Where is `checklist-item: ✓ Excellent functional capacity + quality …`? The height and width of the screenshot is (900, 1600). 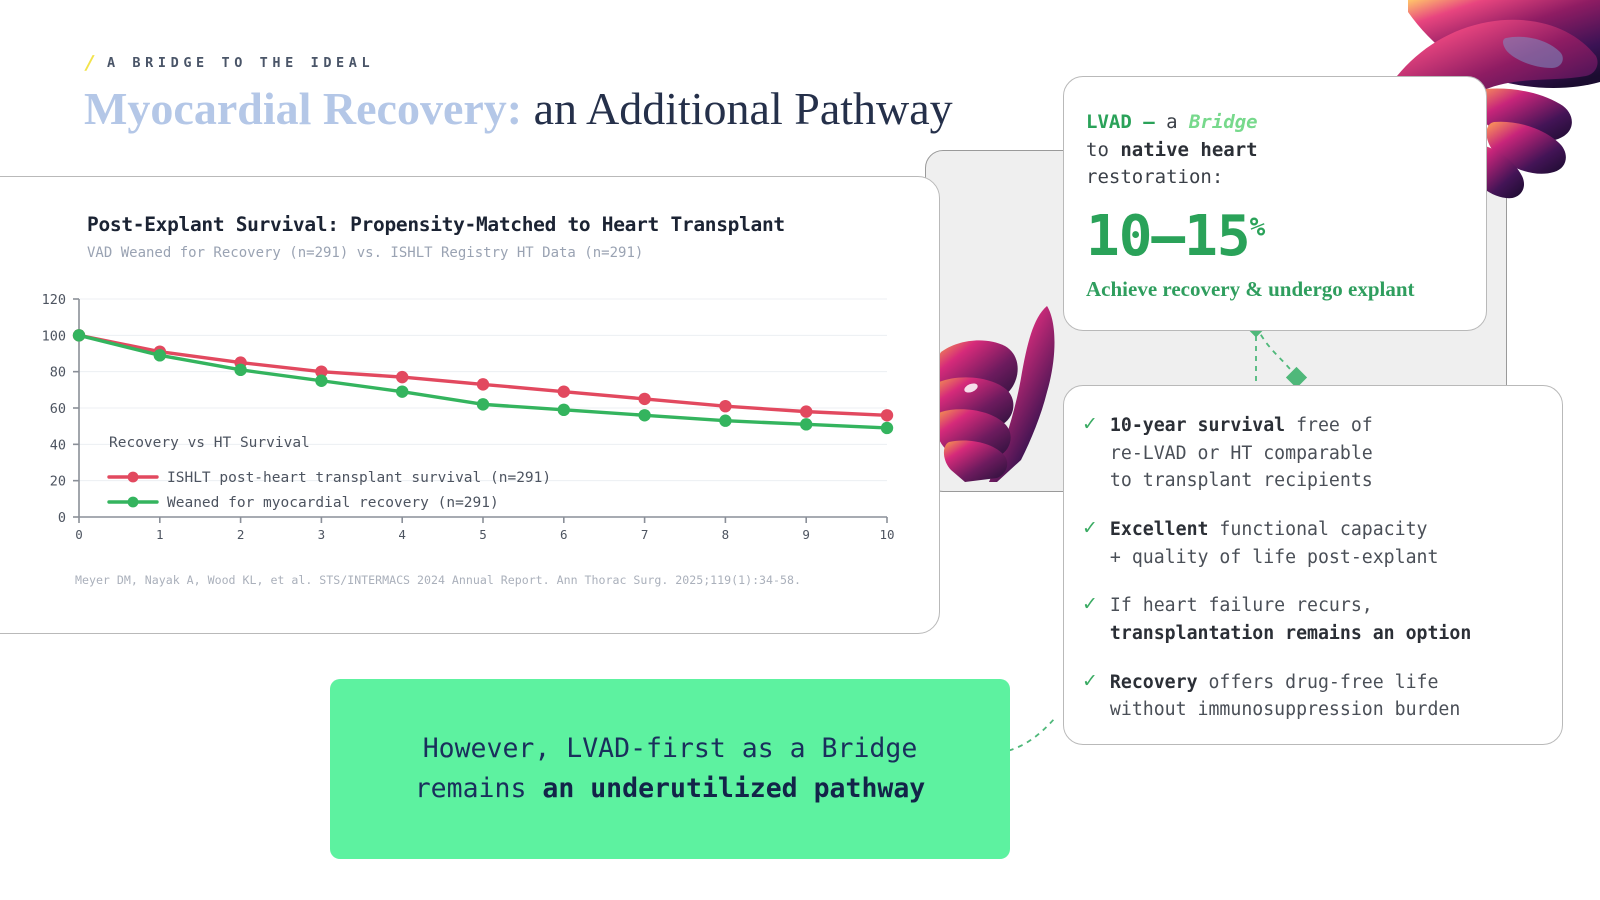
checklist-item: ✓ Excellent functional capacity + quality … is located at coordinates (1313, 543).